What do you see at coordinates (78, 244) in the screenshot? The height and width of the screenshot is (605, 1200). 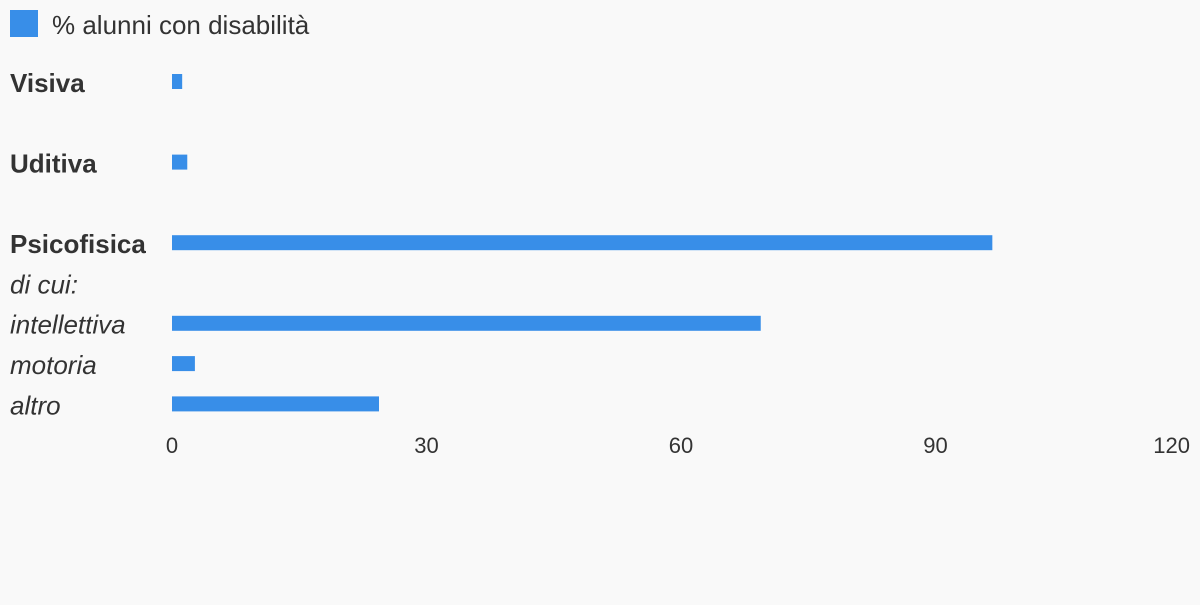 I see `y-tick-label: Psicofisica` at bounding box center [78, 244].